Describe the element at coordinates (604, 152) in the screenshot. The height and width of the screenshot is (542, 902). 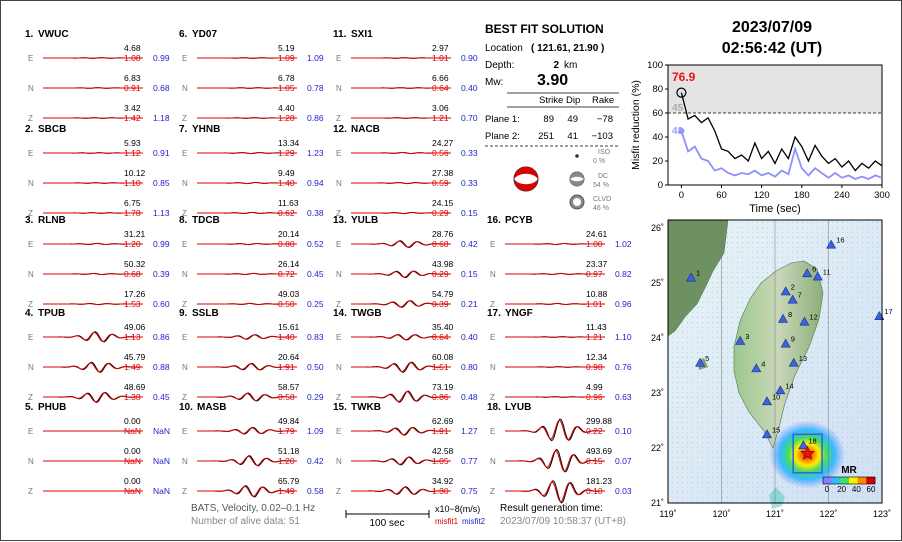
I see `iso-label: ISO` at that location.